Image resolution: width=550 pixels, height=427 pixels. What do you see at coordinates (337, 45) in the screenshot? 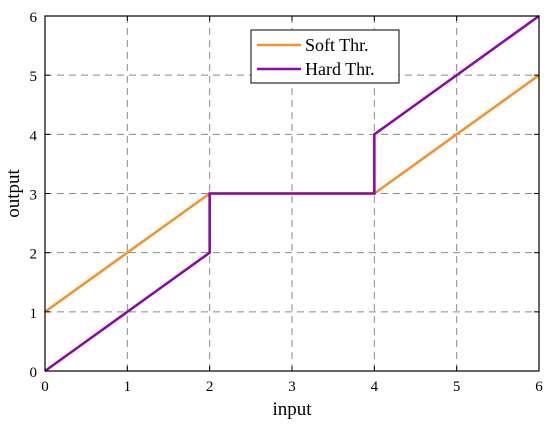
I see `legend-label-soft-thr: Soft Thr.` at bounding box center [337, 45].